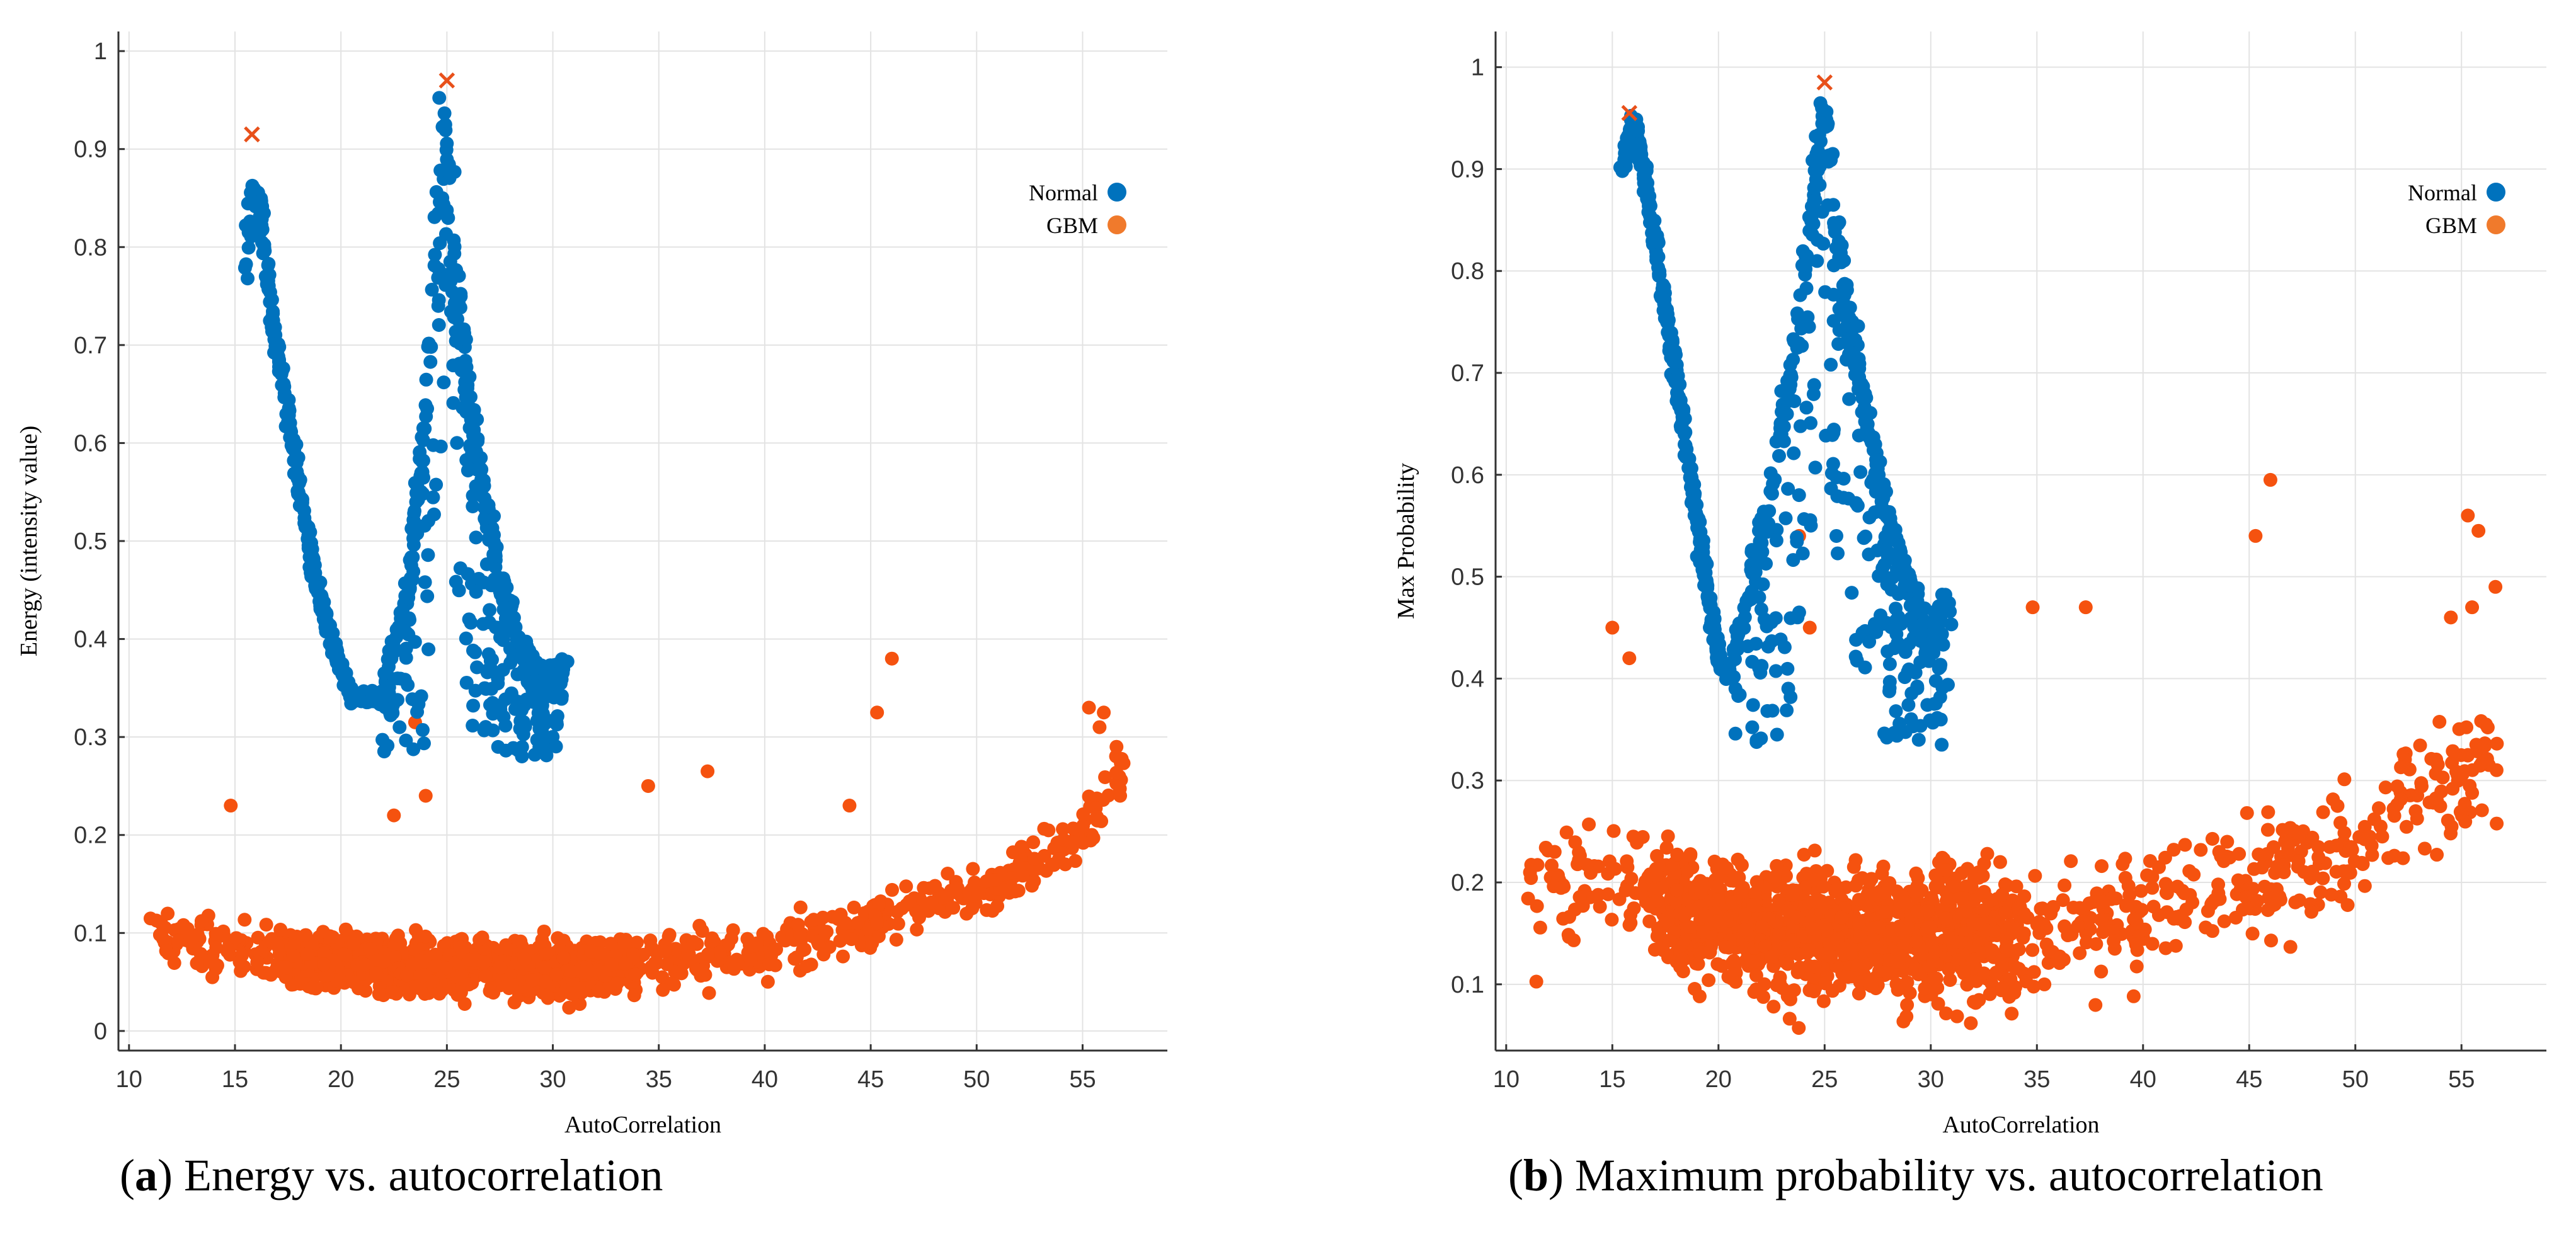  Describe the element at coordinates (870, 1079) in the screenshot. I see `x-tick-label: 45` at that location.